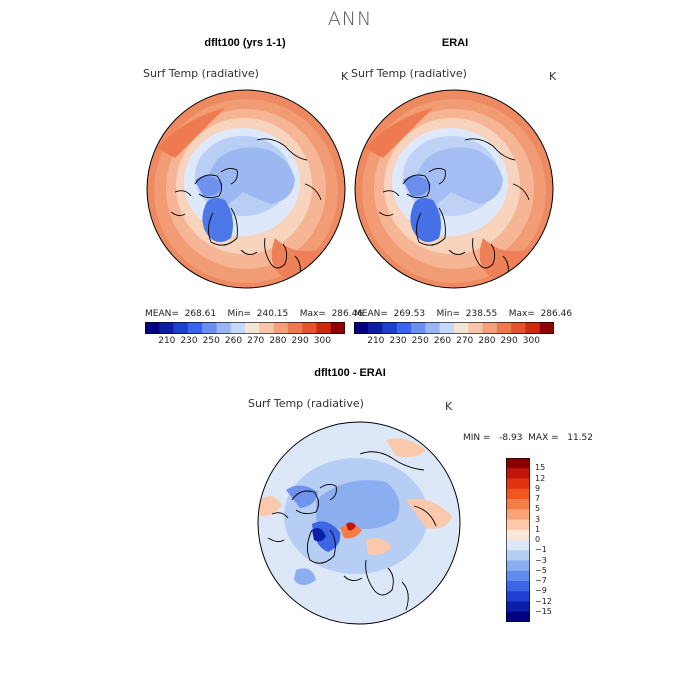  Describe the element at coordinates (541, 550) in the screenshot. I see `colorbar-tick-label: −1` at that location.